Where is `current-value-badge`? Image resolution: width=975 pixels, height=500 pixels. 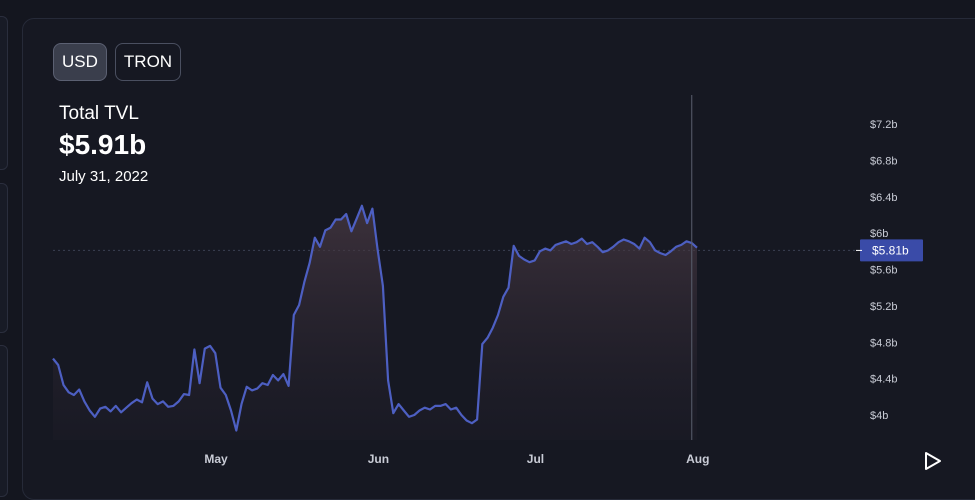
current-value-badge is located at coordinates (891, 250).